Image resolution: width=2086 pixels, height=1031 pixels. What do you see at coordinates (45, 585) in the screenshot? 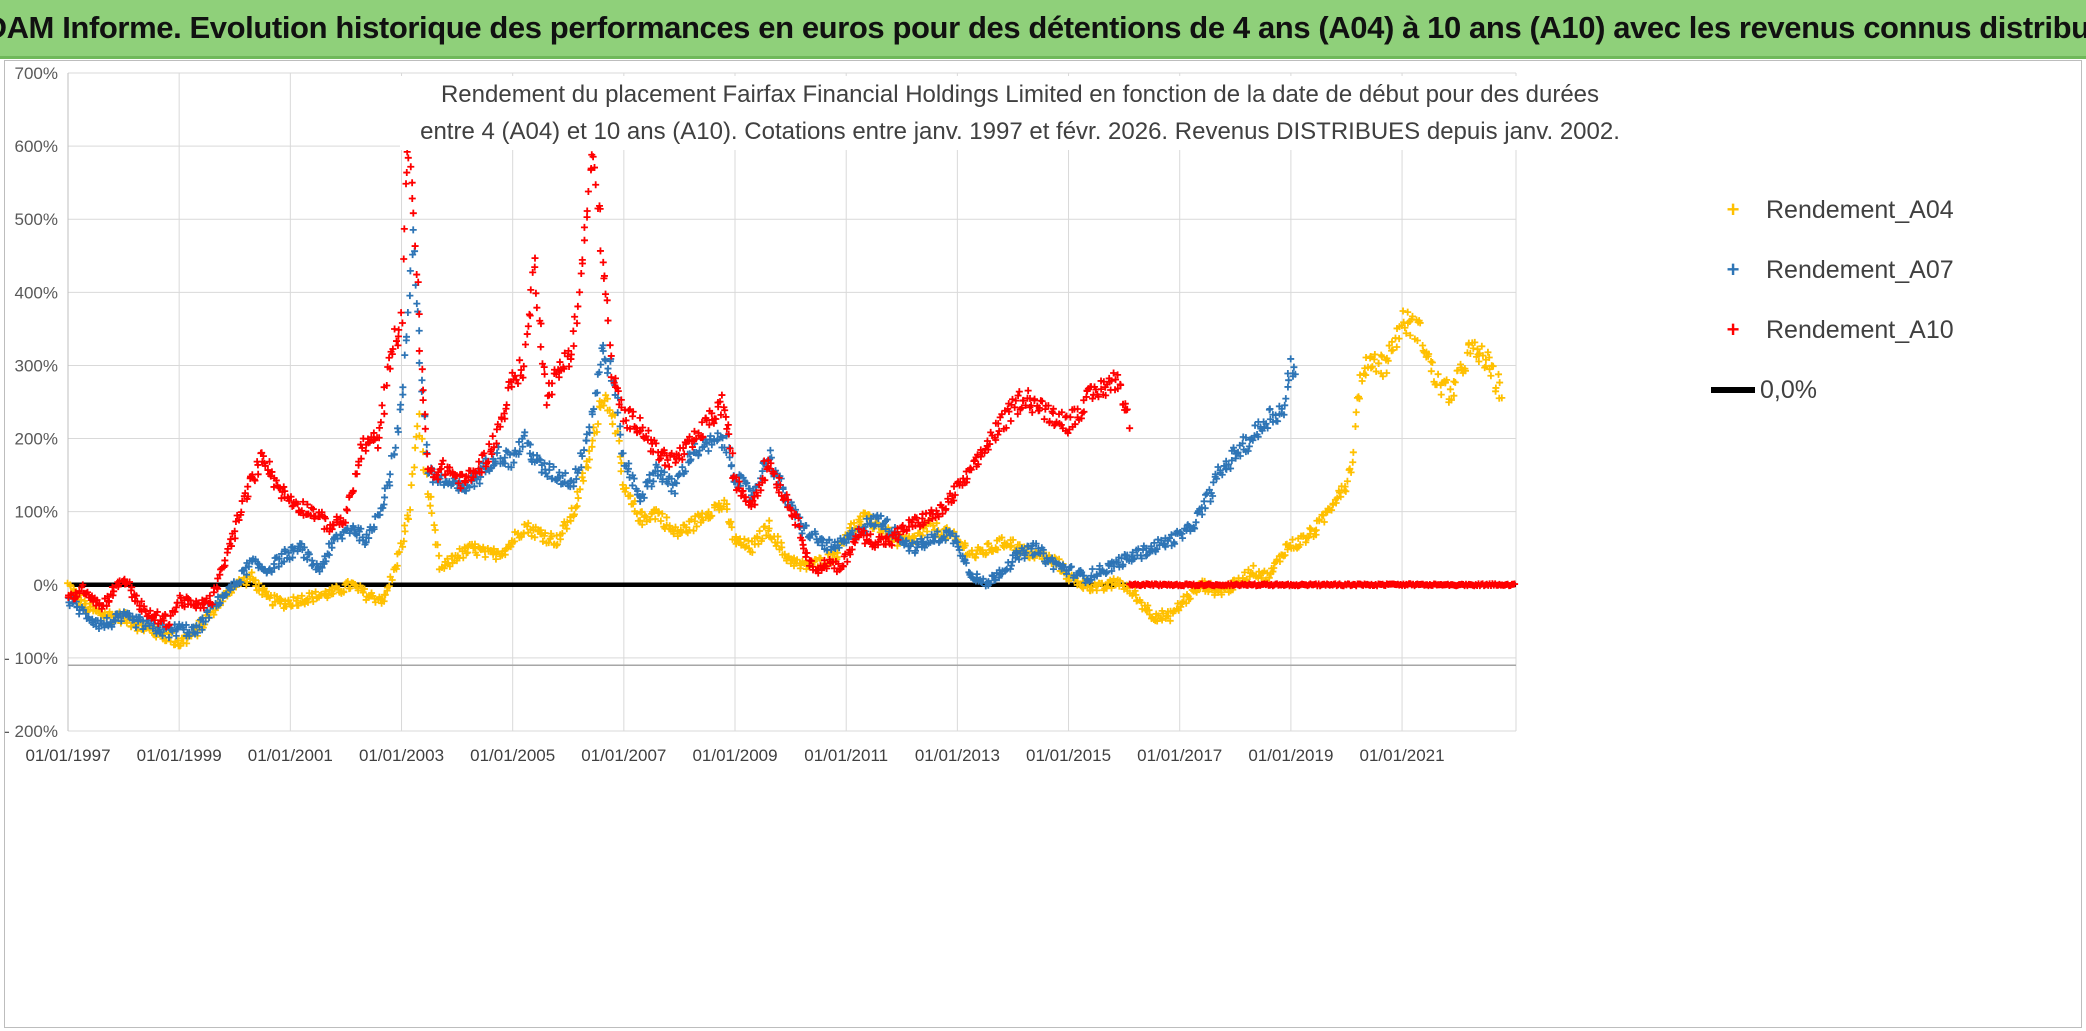
I see `y-tick-label: 0%` at bounding box center [45, 585].